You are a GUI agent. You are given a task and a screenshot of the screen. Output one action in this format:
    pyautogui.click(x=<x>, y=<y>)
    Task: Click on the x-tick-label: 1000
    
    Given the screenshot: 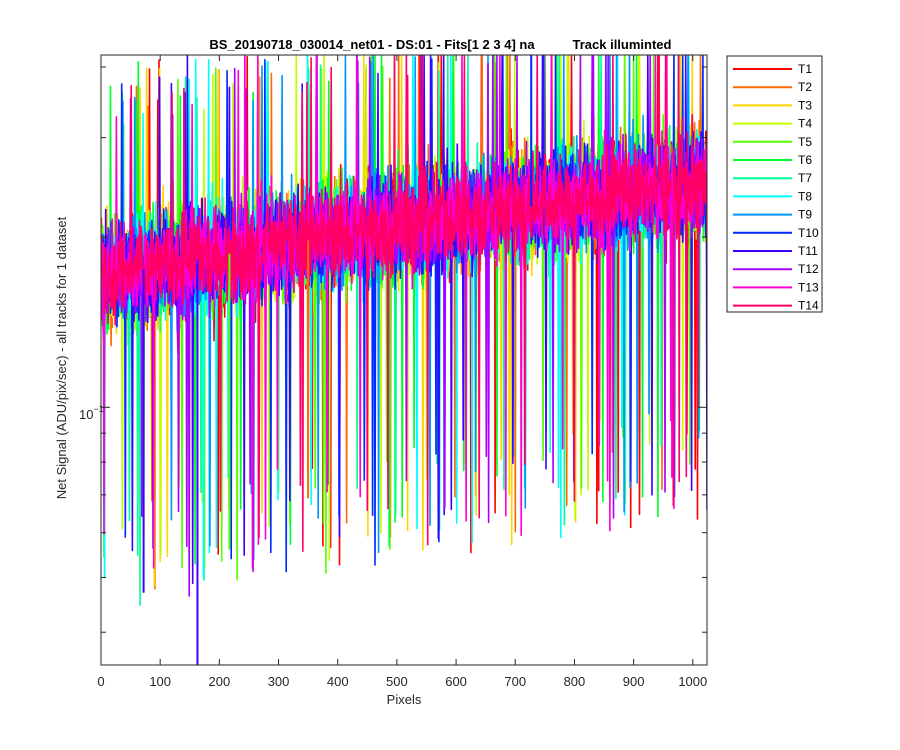 What is the action you would take?
    pyautogui.click(x=692, y=681)
    